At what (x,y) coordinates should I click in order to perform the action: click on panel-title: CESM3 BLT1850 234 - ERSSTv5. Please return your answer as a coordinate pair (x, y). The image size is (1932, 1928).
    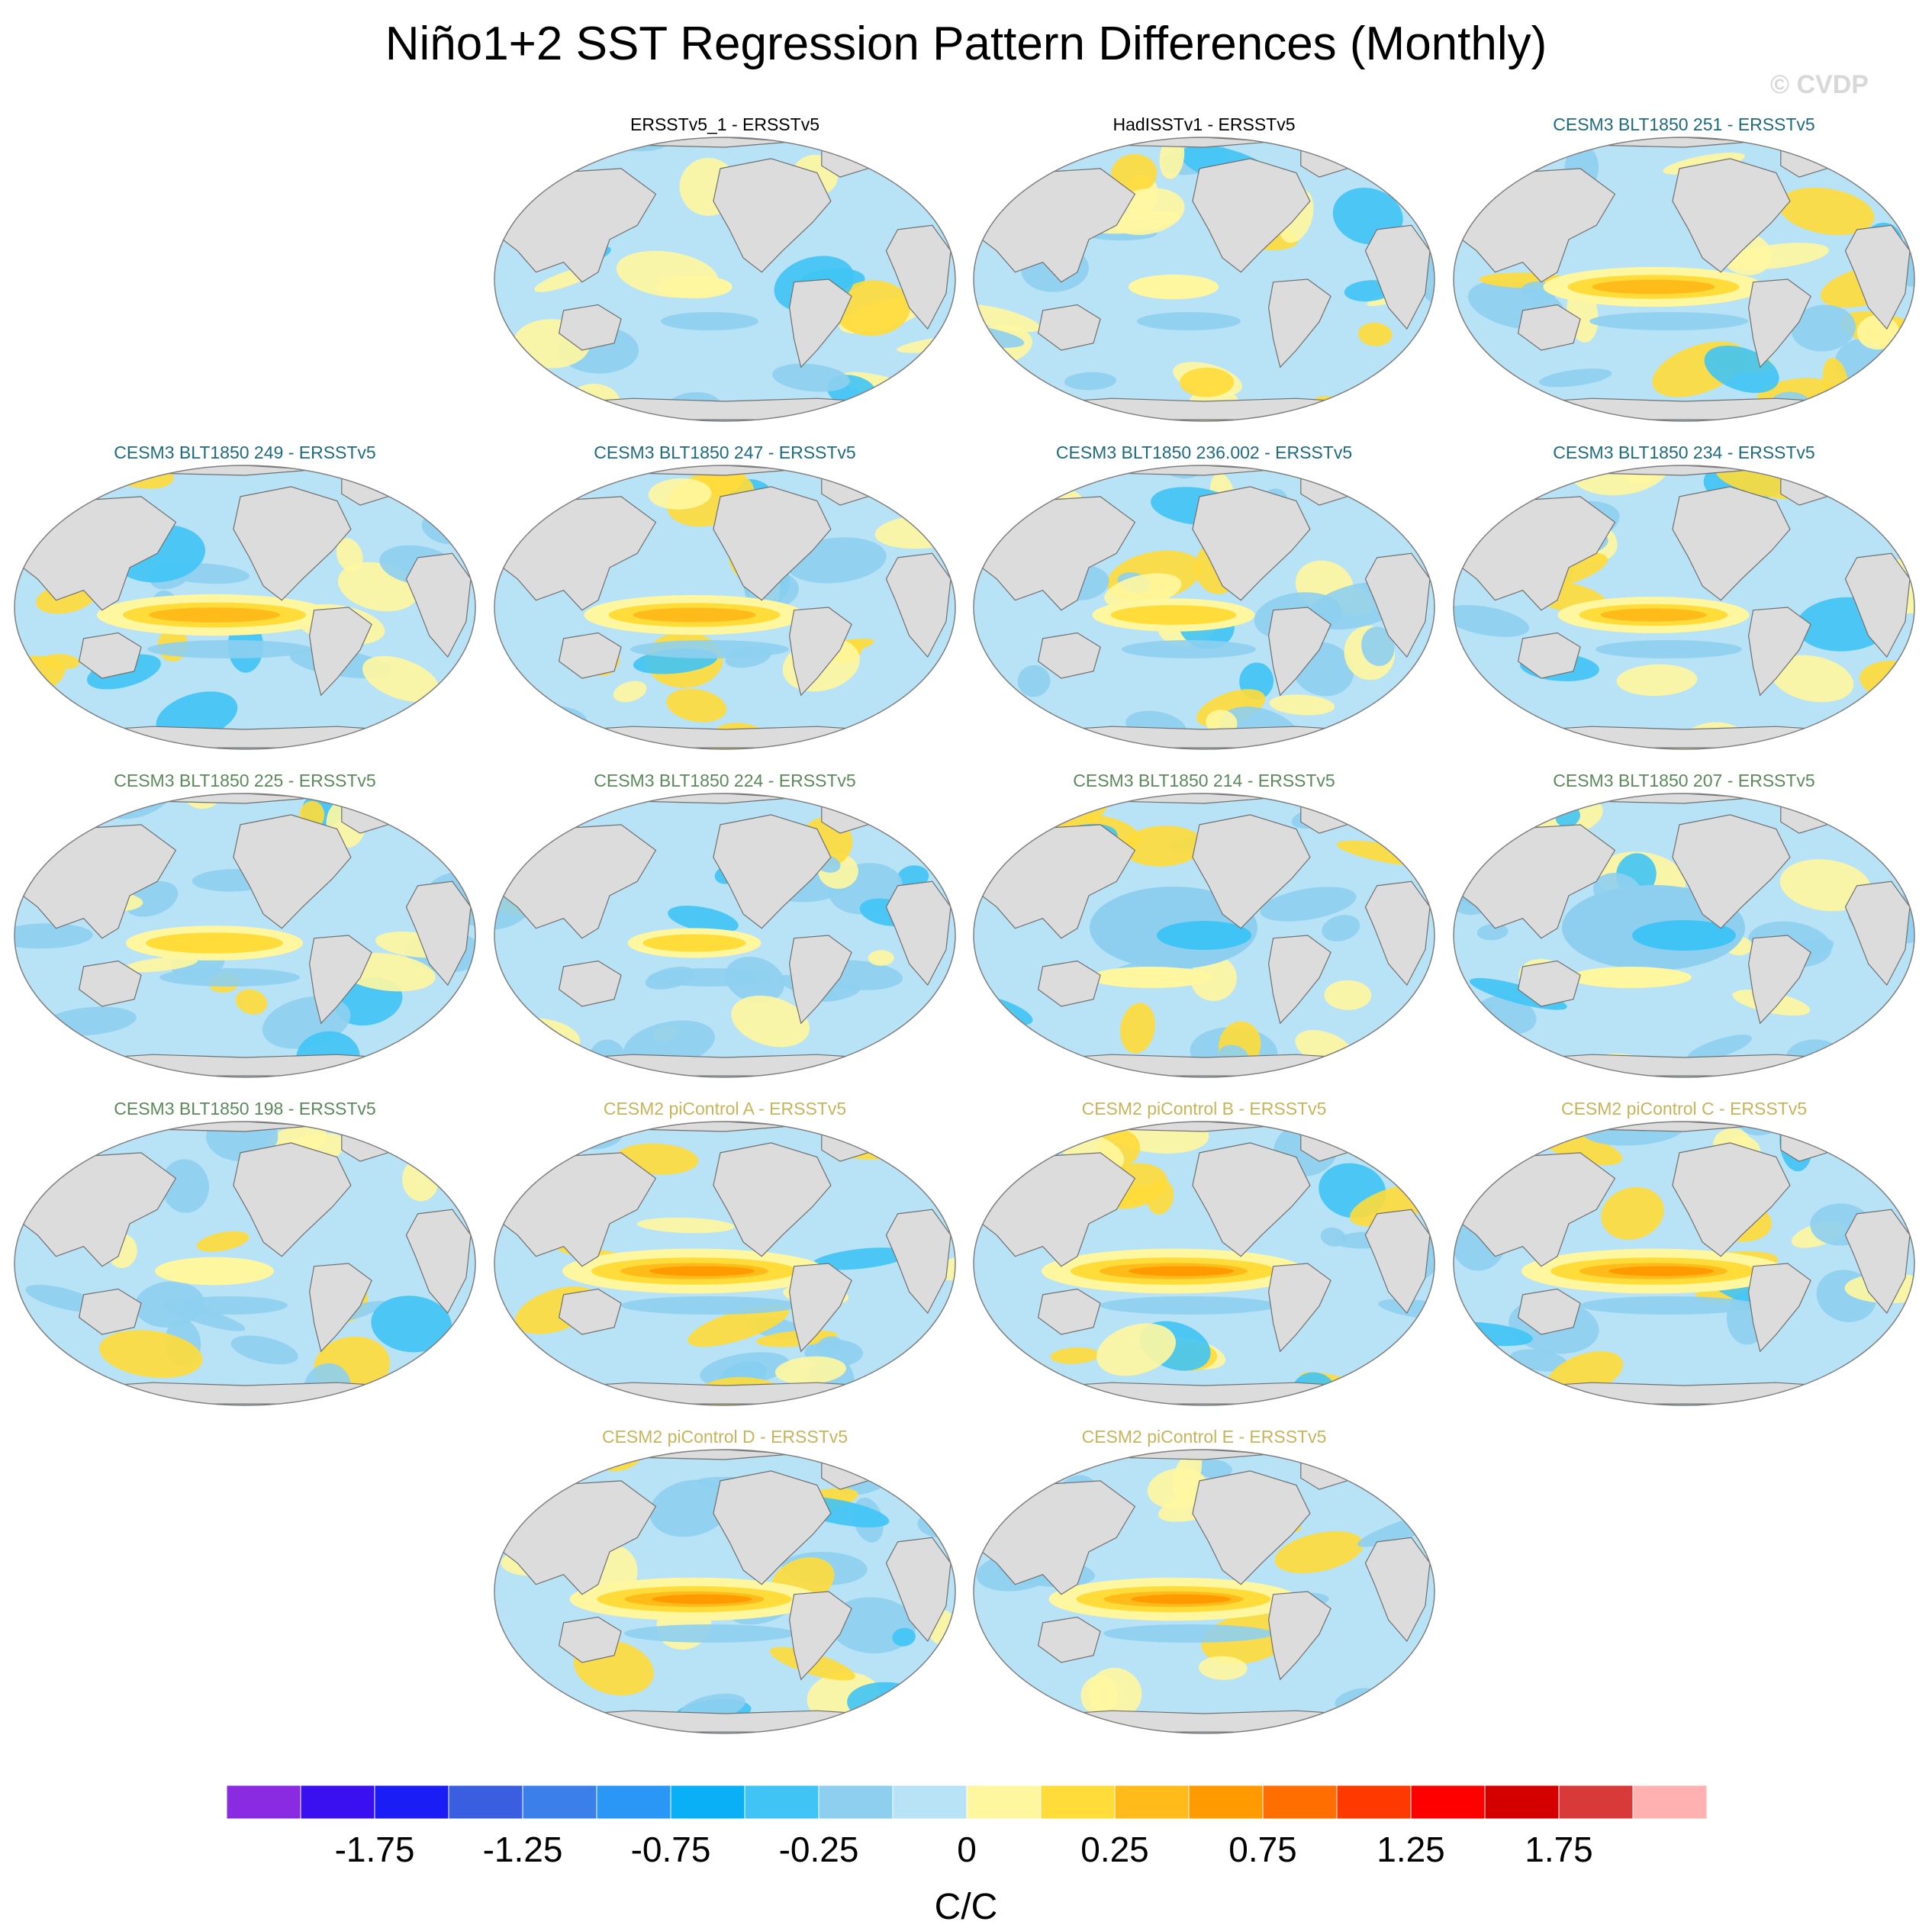
    Looking at the image, I should click on (1684, 452).